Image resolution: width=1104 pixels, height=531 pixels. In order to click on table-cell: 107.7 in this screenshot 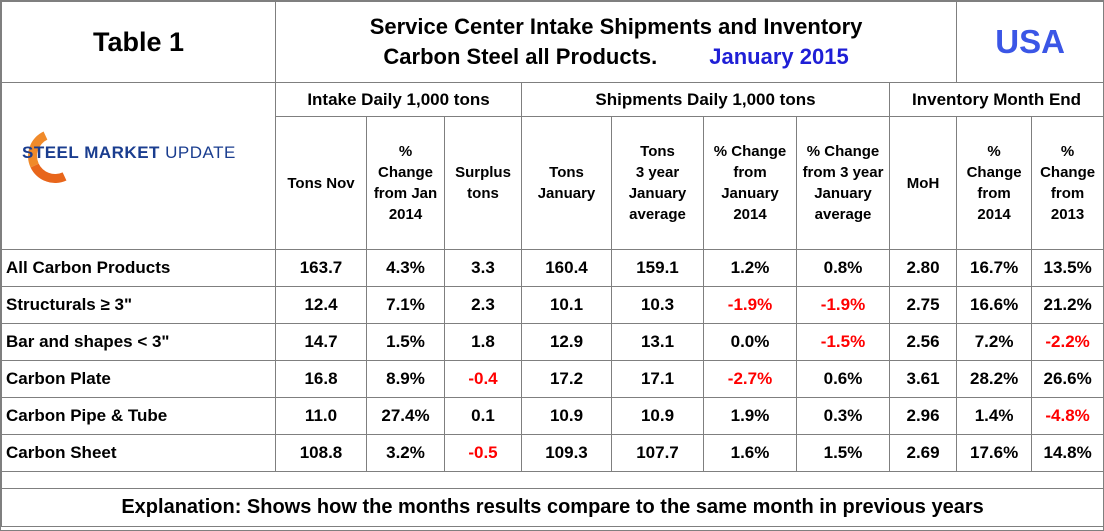, I will do `click(657, 453)`.